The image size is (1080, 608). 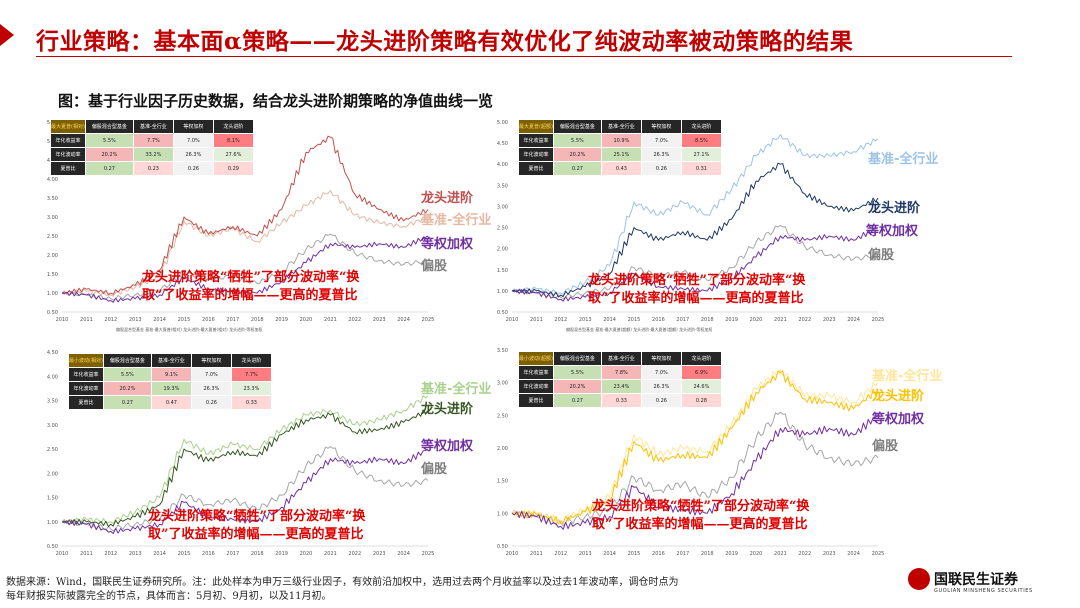 I want to click on table-cell: 8.1%, so click(x=233, y=140).